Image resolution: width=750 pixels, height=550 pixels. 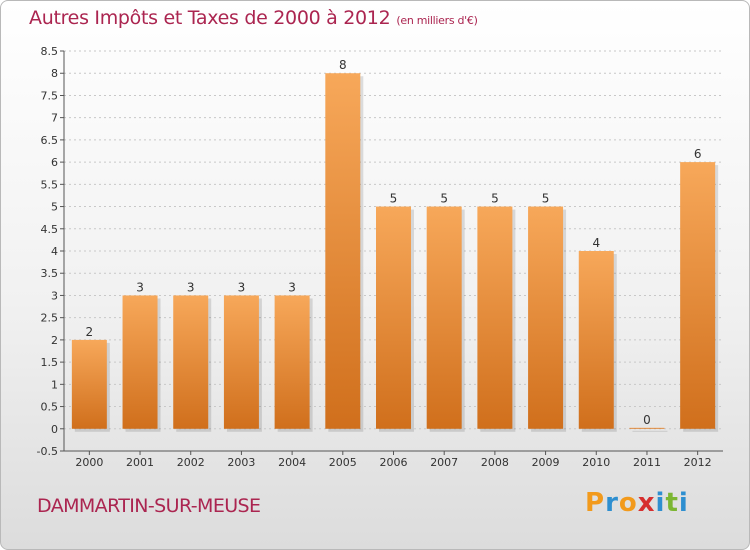 What do you see at coordinates (343, 462) in the screenshot?
I see `x-tick-label: 2005` at bounding box center [343, 462].